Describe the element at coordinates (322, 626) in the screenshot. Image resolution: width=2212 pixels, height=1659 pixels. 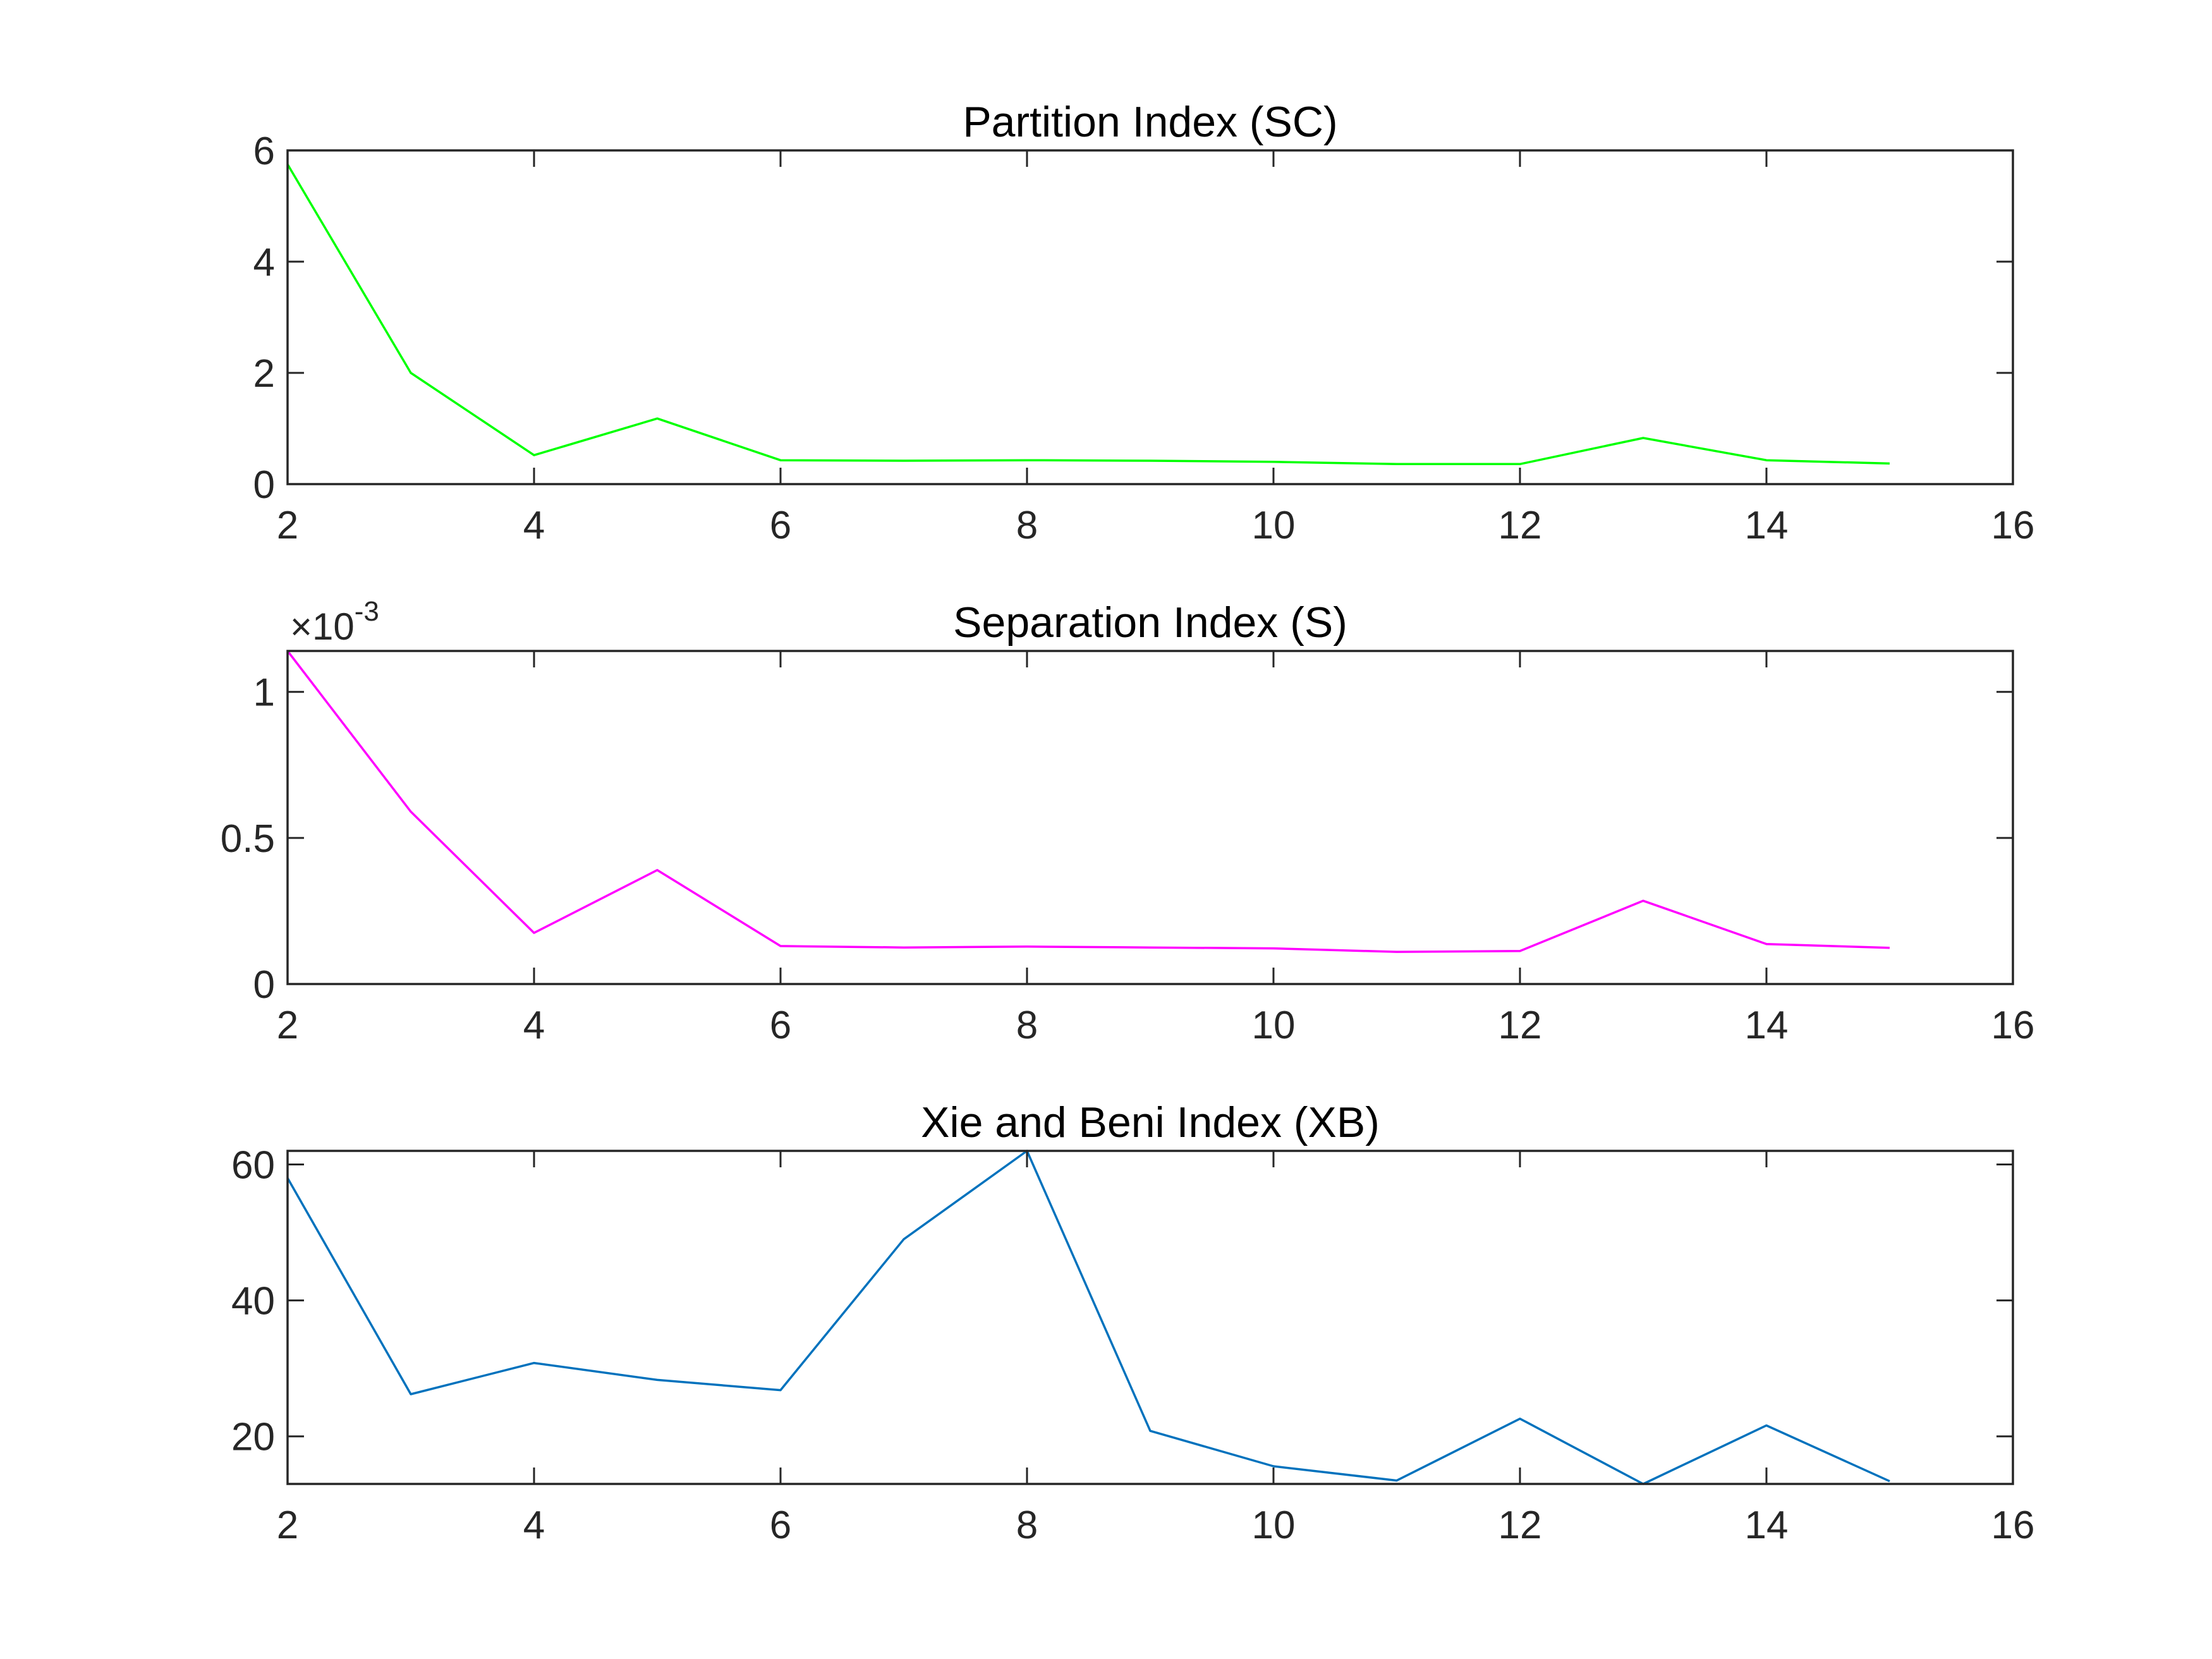
I see `y-exponent-base: ×10` at that location.